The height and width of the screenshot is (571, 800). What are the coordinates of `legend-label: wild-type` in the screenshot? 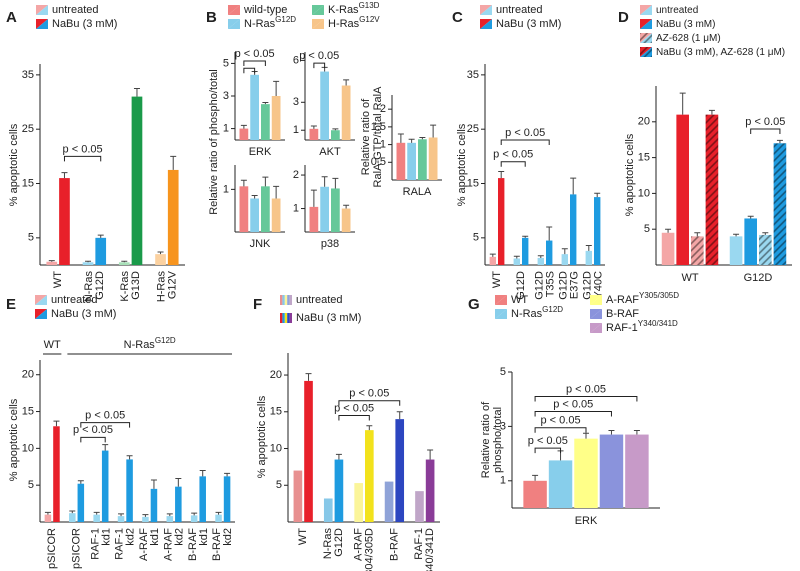 It's located at (265, 10).